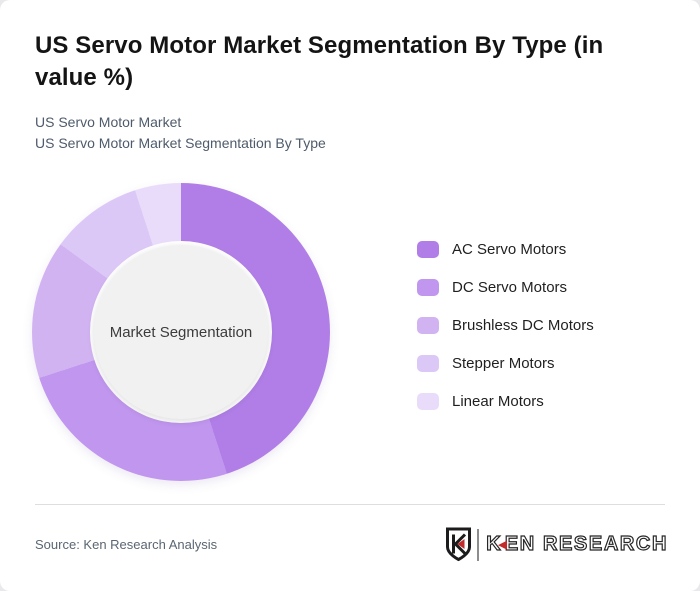 Image resolution: width=700 pixels, height=591 pixels. What do you see at coordinates (108, 122) in the screenshot?
I see `subtitle-line-1: US Servo Motor Market` at bounding box center [108, 122].